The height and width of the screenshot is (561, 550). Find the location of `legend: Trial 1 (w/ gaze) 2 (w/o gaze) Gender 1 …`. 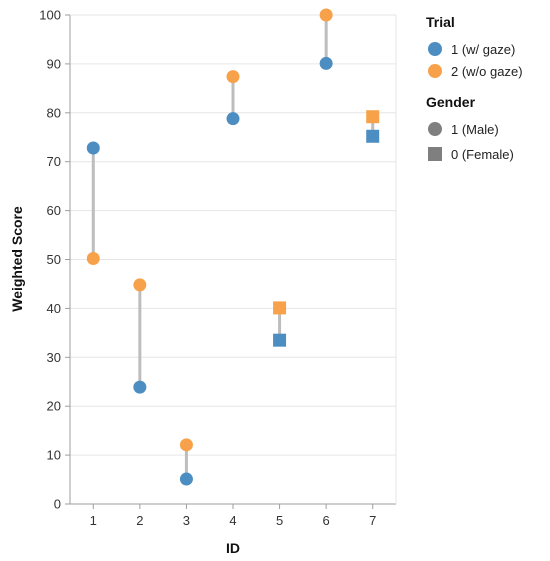

legend: Trial 1 (w/ gaze) 2 (w/o gaze) Gender 1 … is located at coordinates (474, 88).